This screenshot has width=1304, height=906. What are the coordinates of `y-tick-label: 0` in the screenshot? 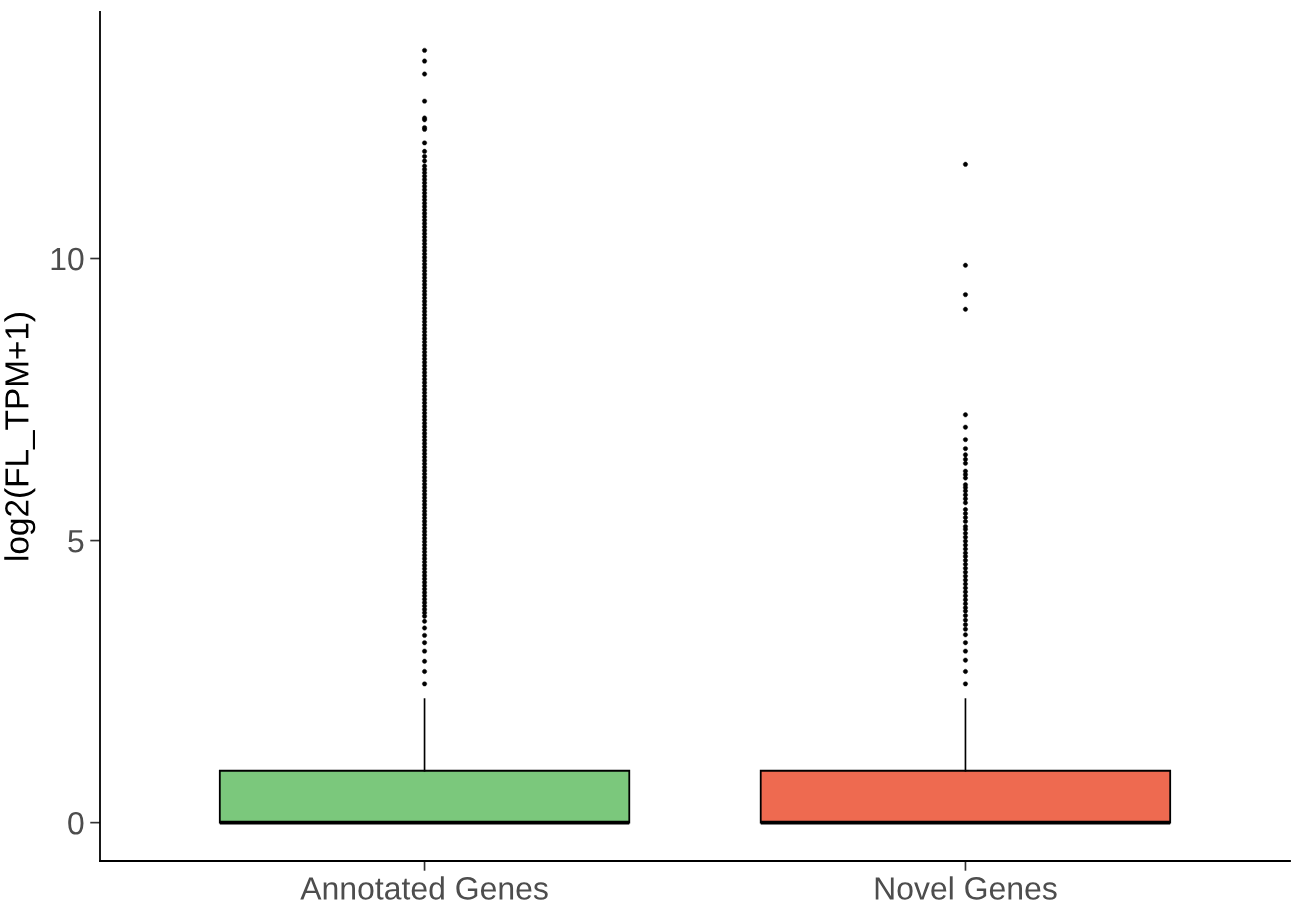 It's located at (76, 823).